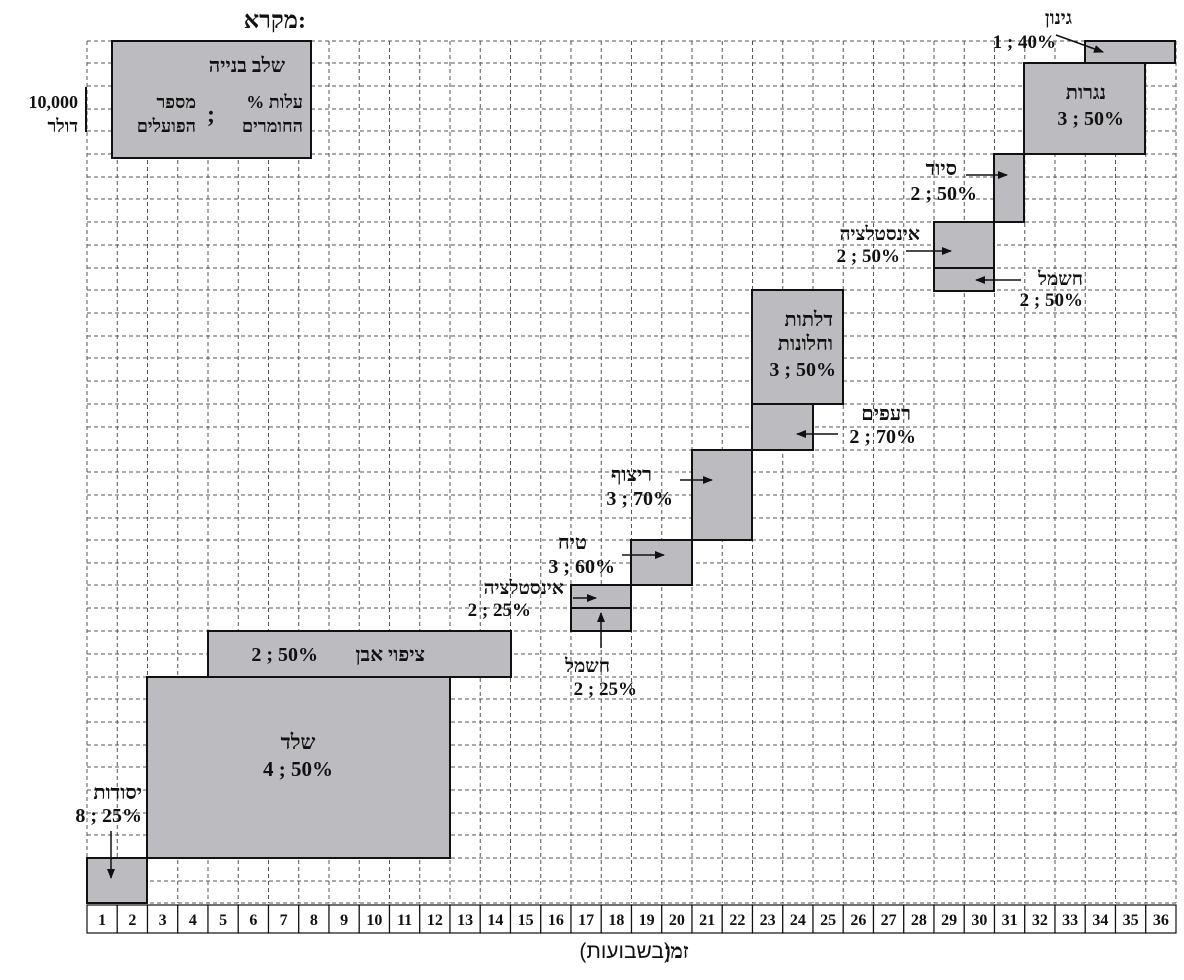 The height and width of the screenshot is (980, 1184). What do you see at coordinates (163, 920) in the screenshot?
I see `x-axis-tick-label: 3` at bounding box center [163, 920].